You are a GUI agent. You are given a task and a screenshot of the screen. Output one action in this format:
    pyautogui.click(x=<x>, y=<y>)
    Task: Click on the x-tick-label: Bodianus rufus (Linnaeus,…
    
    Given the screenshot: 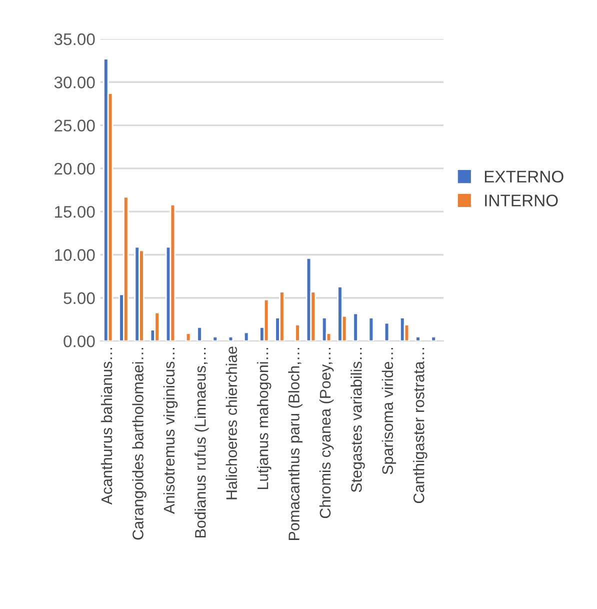 What is the action you would take?
    pyautogui.click(x=201, y=443)
    